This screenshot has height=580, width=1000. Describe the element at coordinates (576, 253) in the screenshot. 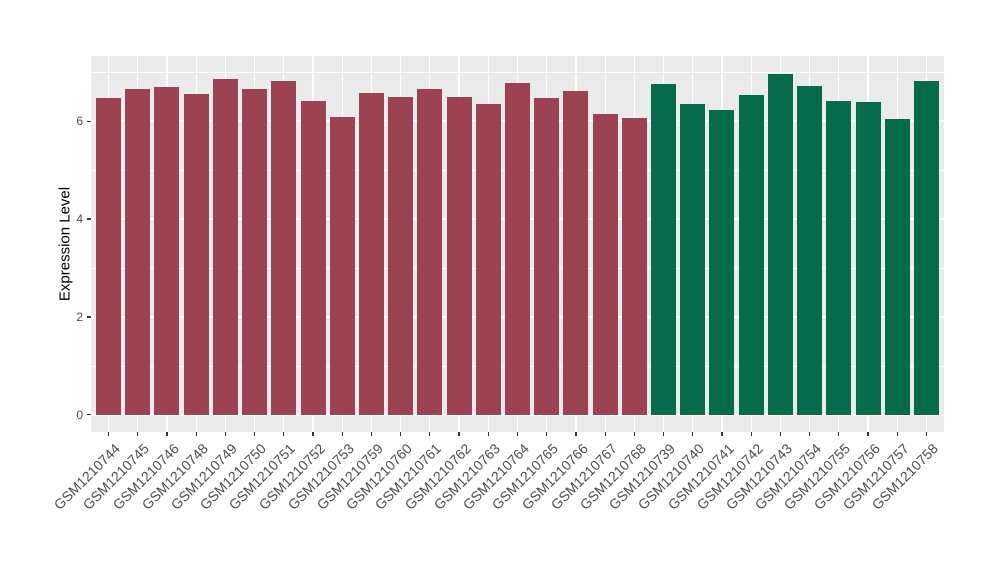

I see `bar-GSM1210766` at that location.